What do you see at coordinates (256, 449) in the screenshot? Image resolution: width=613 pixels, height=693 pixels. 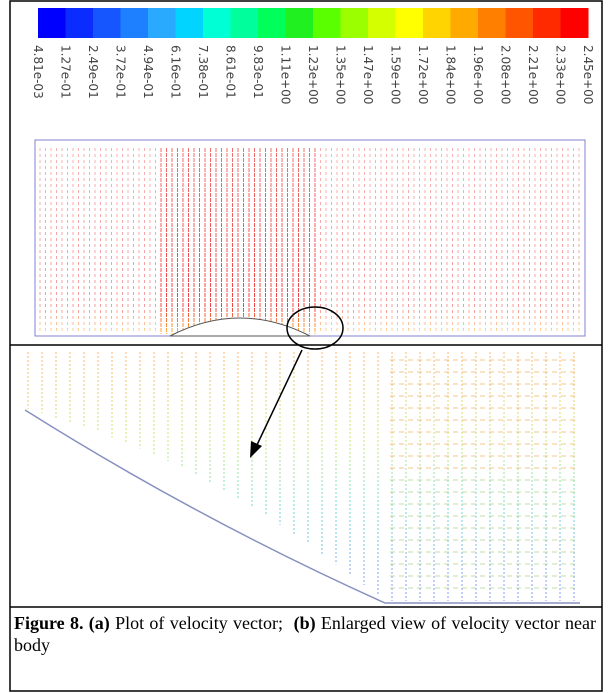 I see `arrow-head` at bounding box center [256, 449].